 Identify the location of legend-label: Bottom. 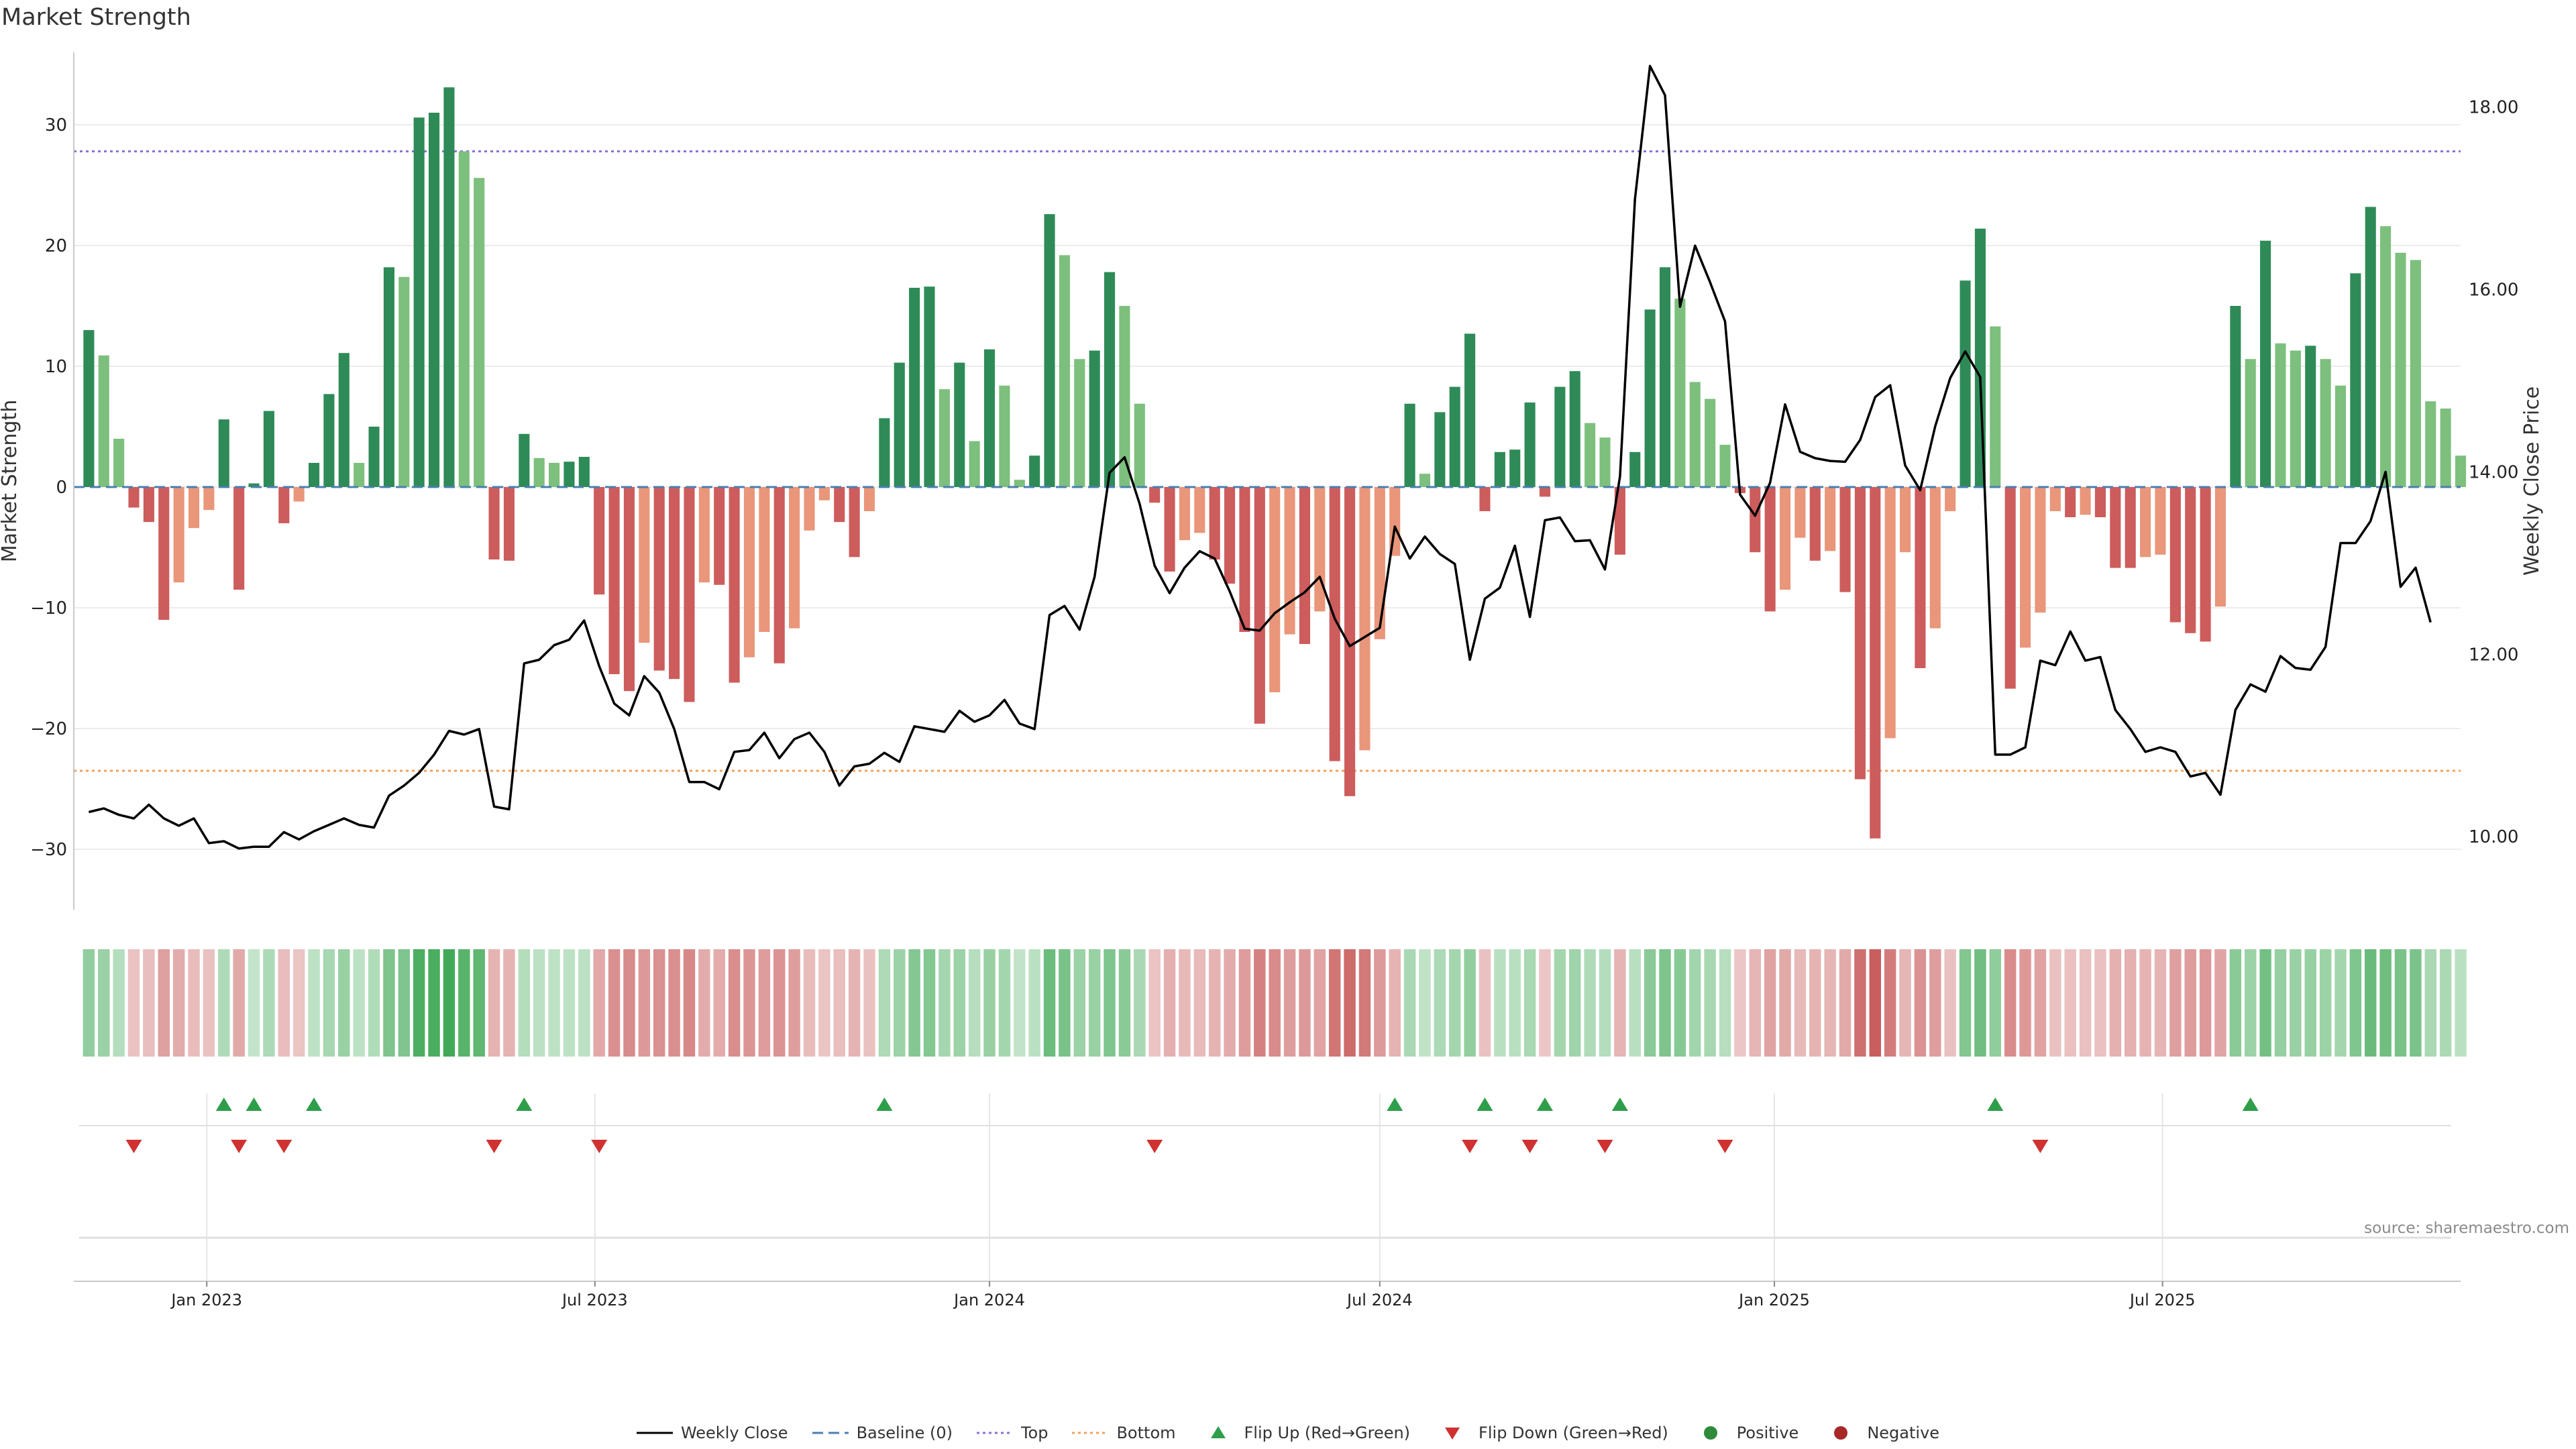
(1146, 1433).